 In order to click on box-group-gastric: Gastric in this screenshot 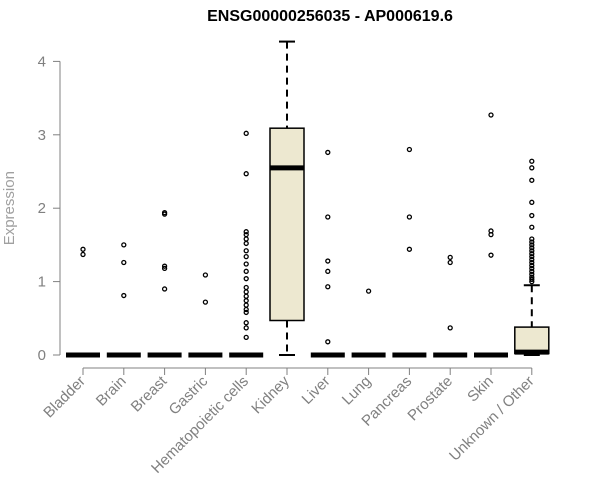, I will do `click(194, 345)`.